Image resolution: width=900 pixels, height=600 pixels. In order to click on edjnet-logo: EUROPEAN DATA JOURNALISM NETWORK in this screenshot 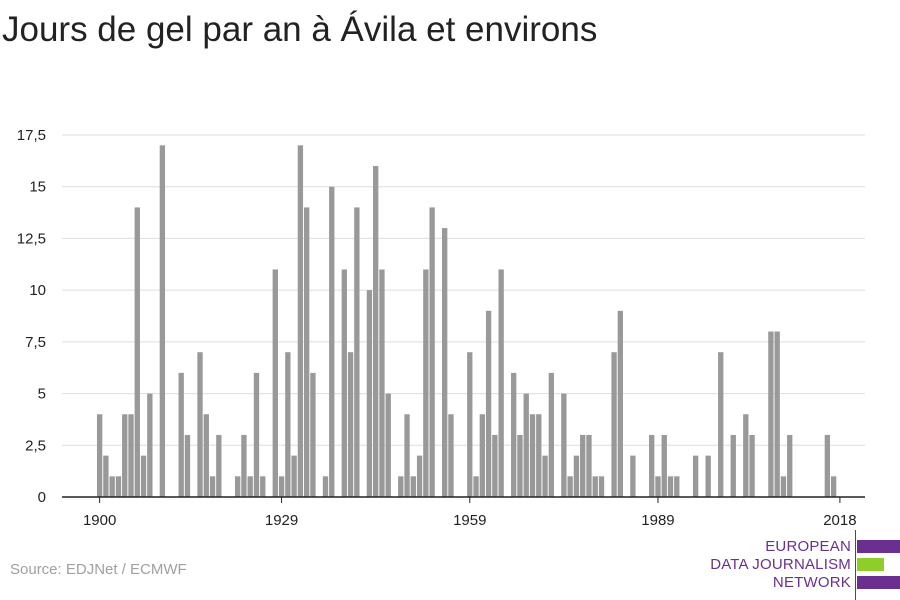, I will do `click(800, 565)`.